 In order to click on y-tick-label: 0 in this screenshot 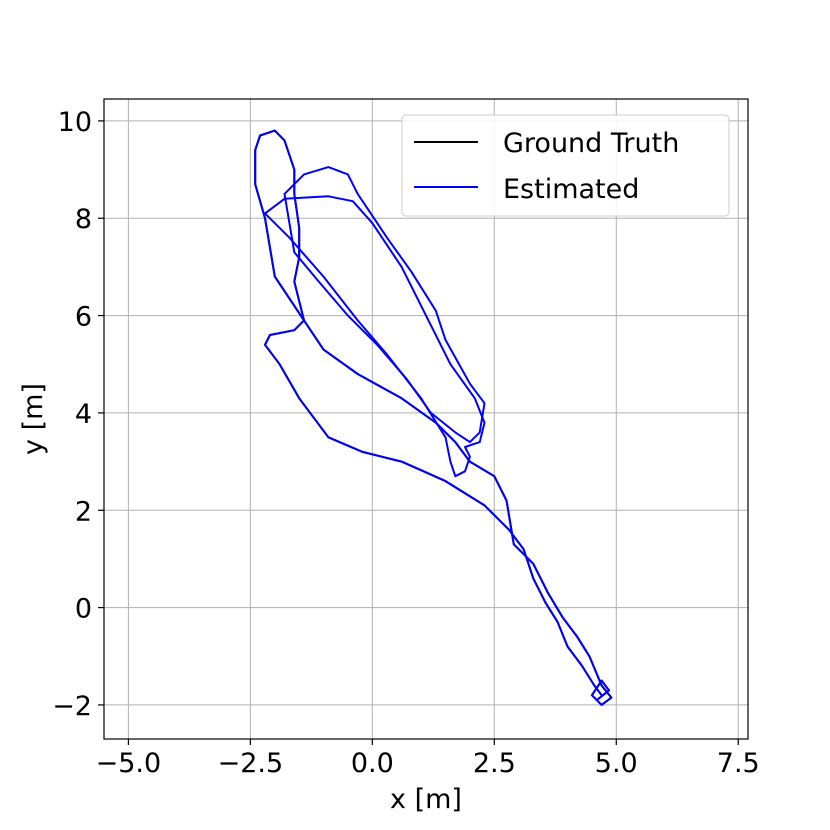, I will do `click(83, 609)`.